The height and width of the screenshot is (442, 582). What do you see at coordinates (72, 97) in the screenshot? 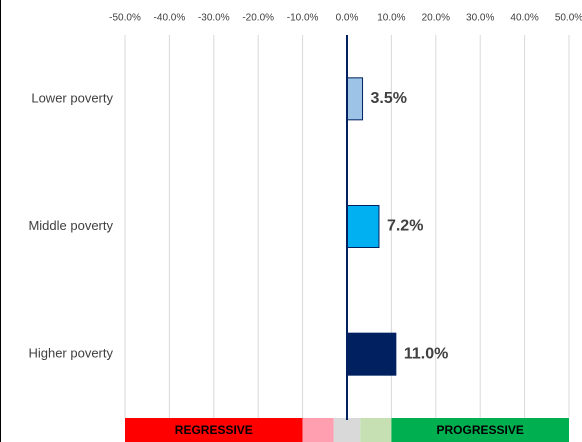
I see `y-tick-label: Lower poverty` at bounding box center [72, 97].